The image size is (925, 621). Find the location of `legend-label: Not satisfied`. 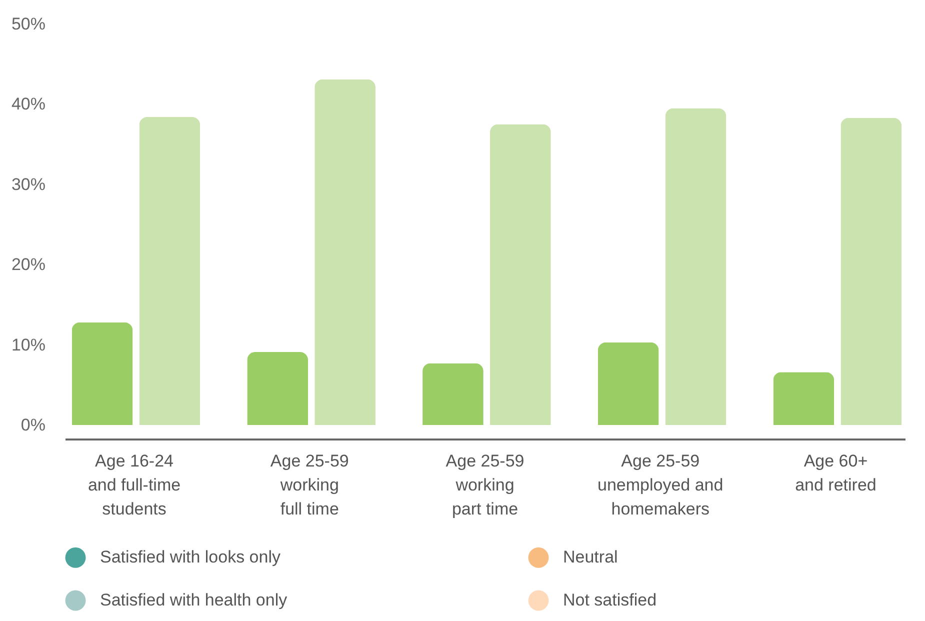

legend-label: Not satisfied is located at coordinates (610, 600).